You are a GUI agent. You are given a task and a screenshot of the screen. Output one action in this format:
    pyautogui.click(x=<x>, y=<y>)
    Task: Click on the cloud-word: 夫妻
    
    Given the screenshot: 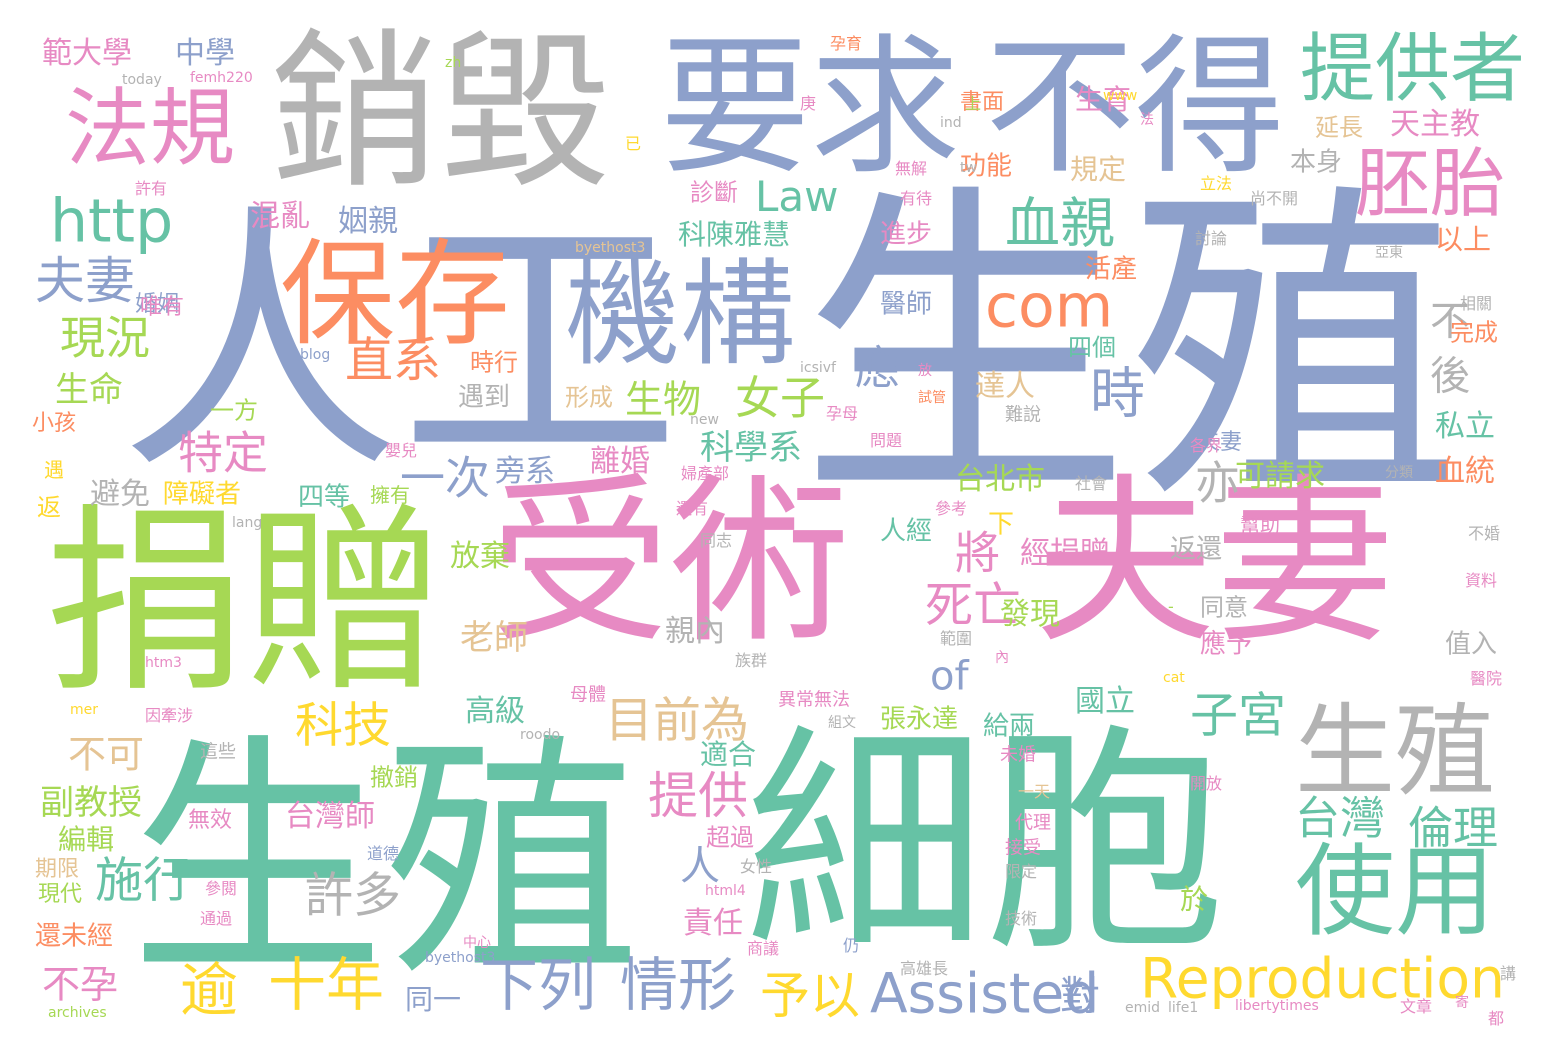 What is the action you would take?
    pyautogui.click(x=85, y=281)
    